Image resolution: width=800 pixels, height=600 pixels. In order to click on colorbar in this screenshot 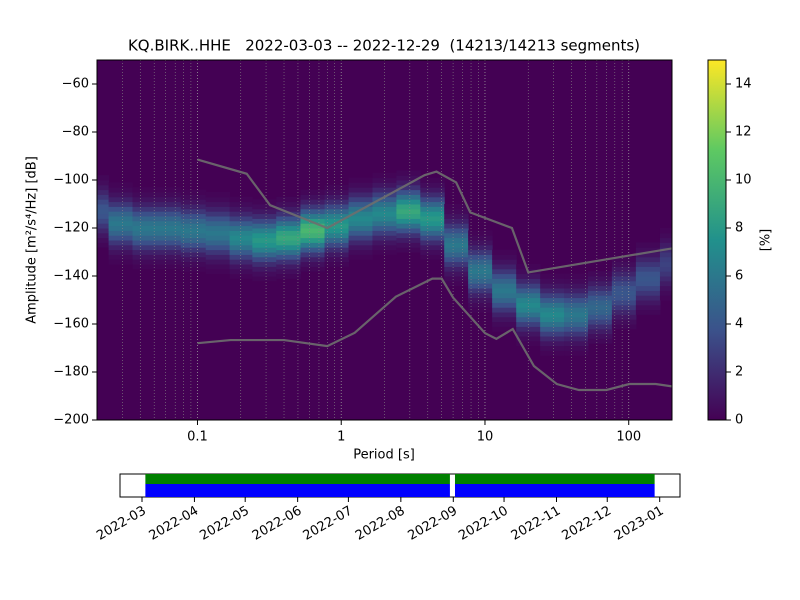, I will do `click(717, 240)`.